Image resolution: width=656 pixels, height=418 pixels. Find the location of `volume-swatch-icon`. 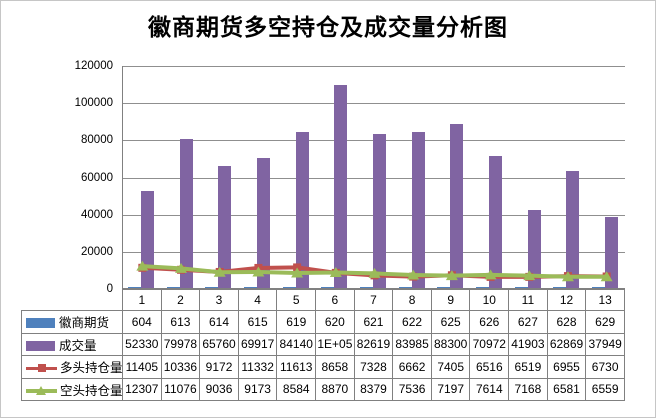

volume-swatch-icon is located at coordinates (40, 345).